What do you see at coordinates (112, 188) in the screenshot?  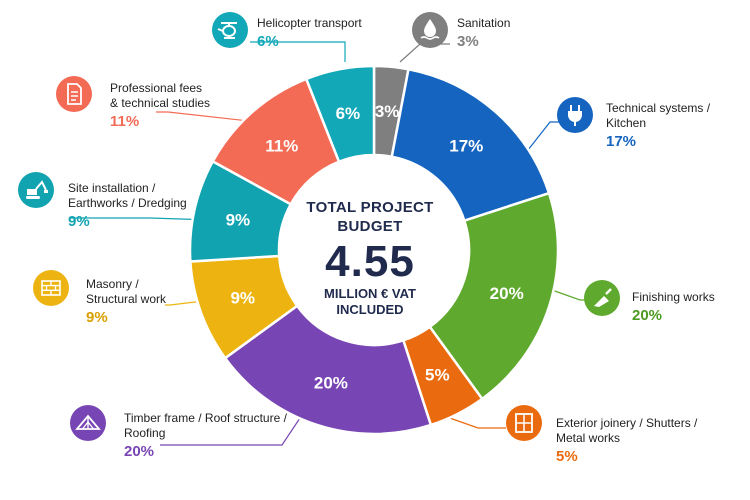 I see `legend-site-line1: Site installation /` at bounding box center [112, 188].